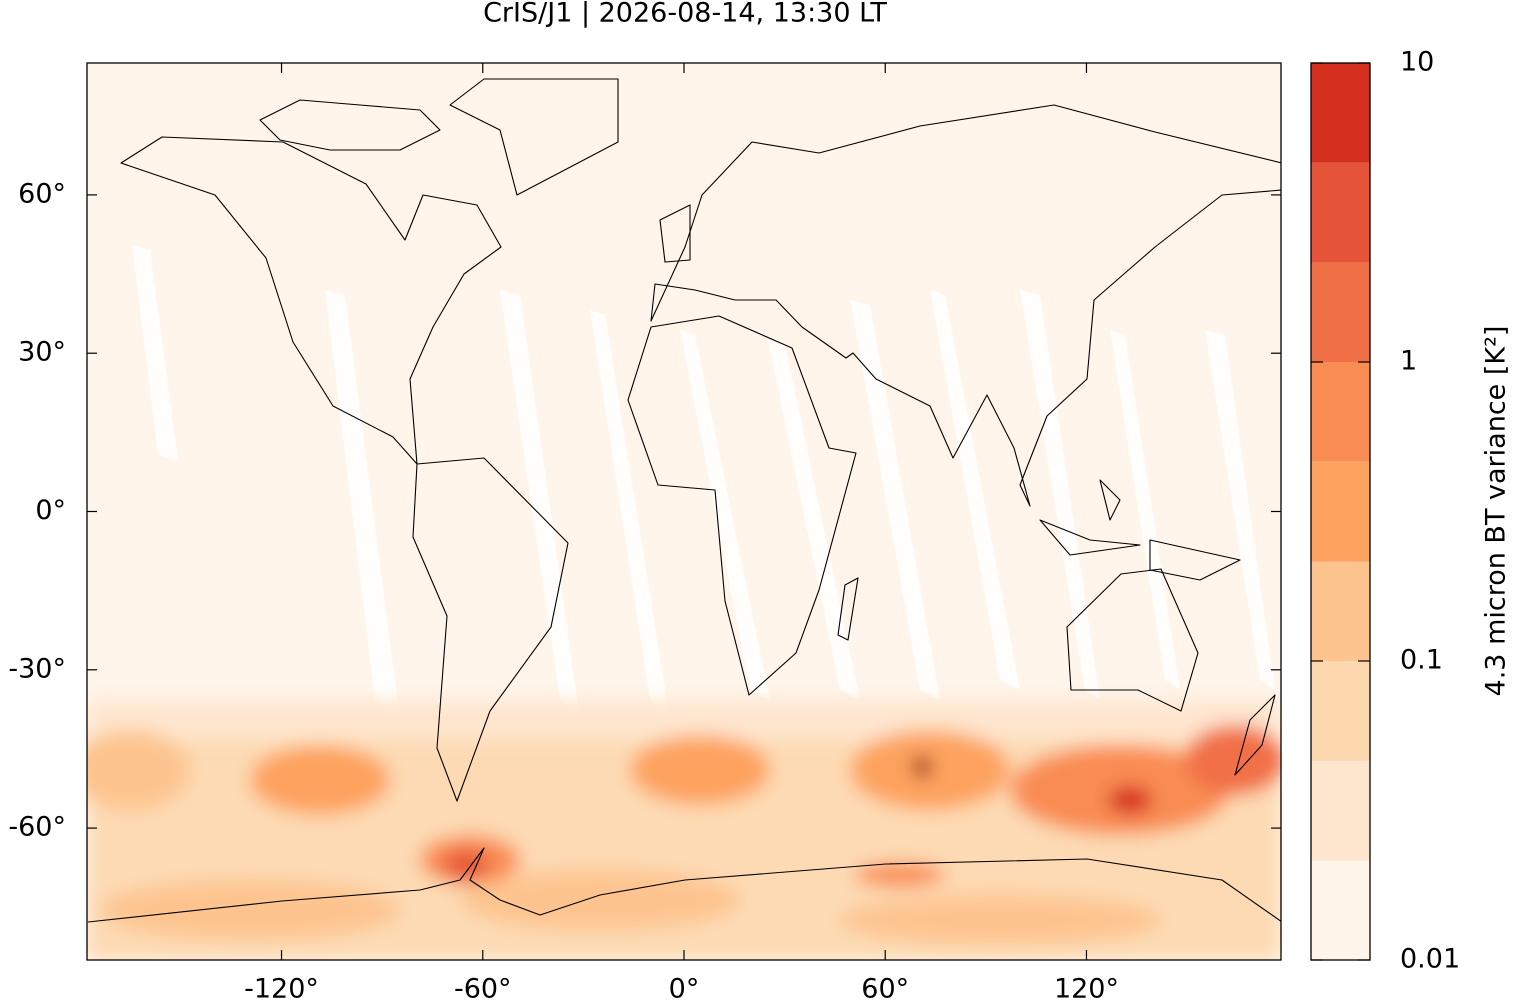 This screenshot has width=1519, height=1002. I want to click on x-tick-label: 0°, so click(684, 988).